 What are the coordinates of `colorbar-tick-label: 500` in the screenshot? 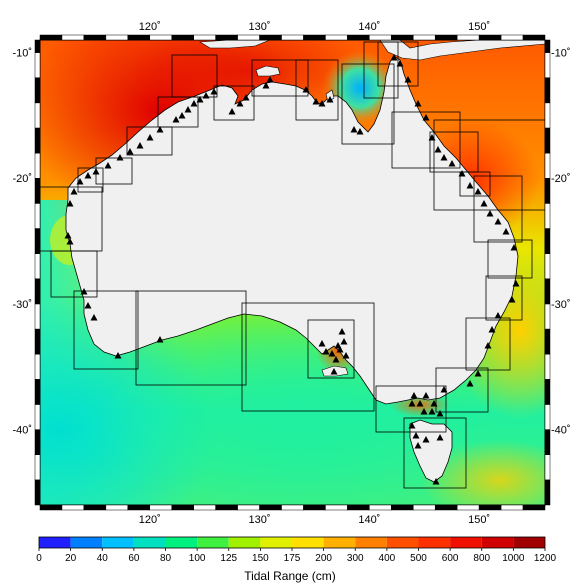 It's located at (418, 558).